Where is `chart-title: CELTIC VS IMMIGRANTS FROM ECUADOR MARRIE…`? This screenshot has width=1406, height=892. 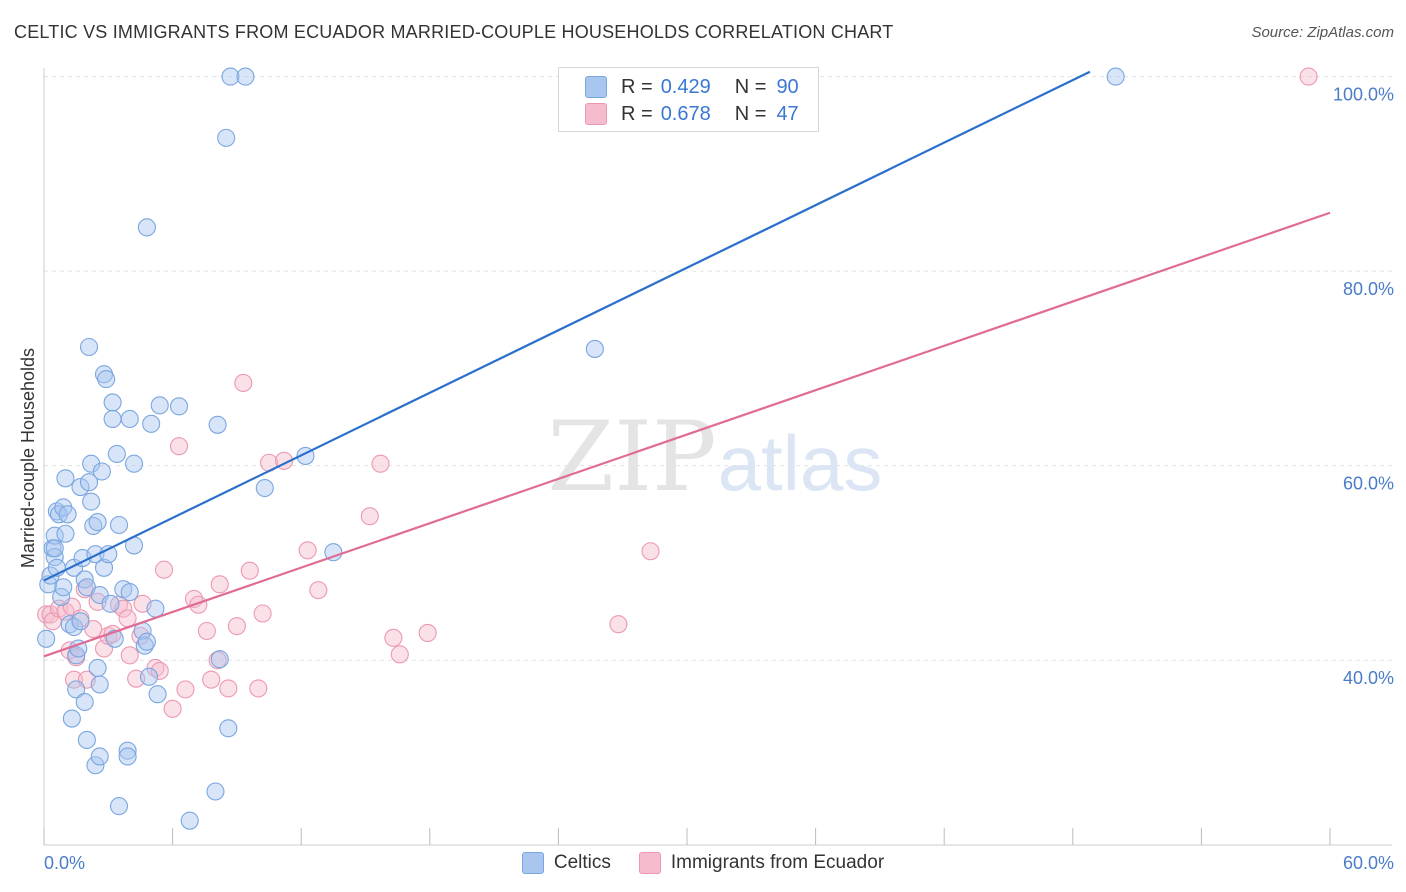 chart-title: CELTIC VS IMMIGRANTS FROM ECUADOR MARRIE… is located at coordinates (454, 32).